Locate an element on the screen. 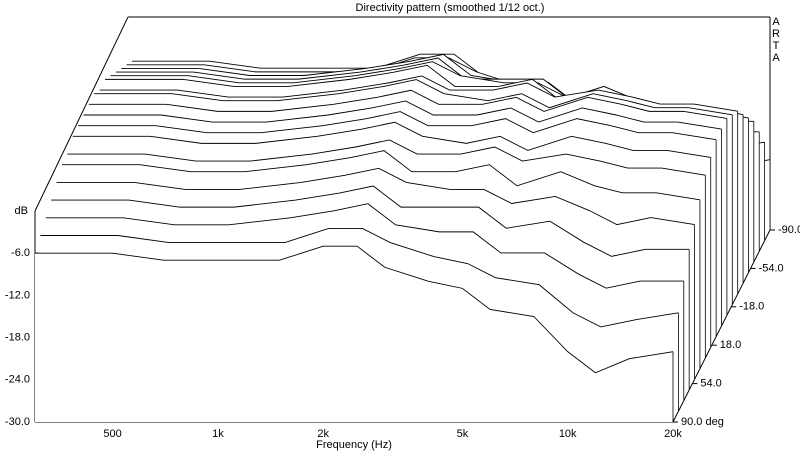 The height and width of the screenshot is (458, 800). x-tick-label: 20k is located at coordinates (673, 434).